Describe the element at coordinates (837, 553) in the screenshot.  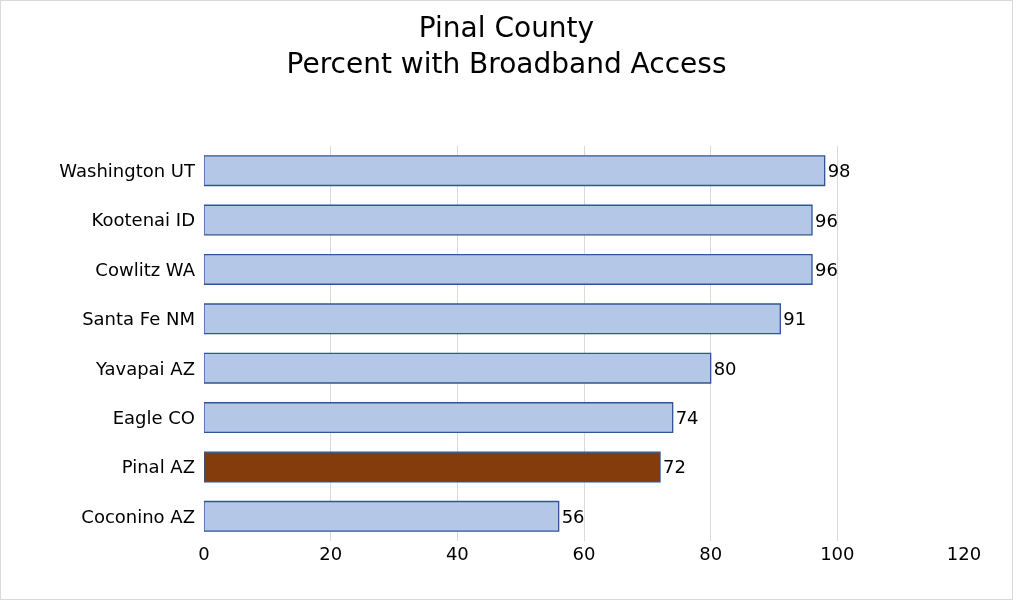
I see `x-tick-label: 100` at that location.